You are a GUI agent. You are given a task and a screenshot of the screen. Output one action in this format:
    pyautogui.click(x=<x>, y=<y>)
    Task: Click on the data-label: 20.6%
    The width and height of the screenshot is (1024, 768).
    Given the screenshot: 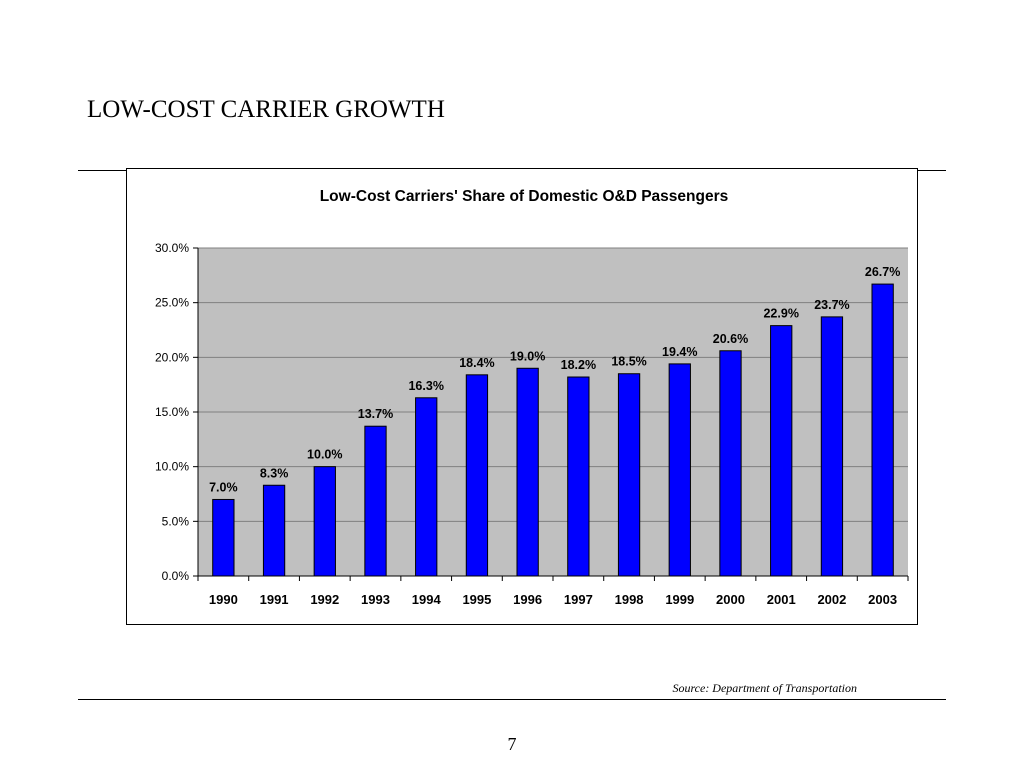 What is the action you would take?
    pyautogui.click(x=730, y=339)
    